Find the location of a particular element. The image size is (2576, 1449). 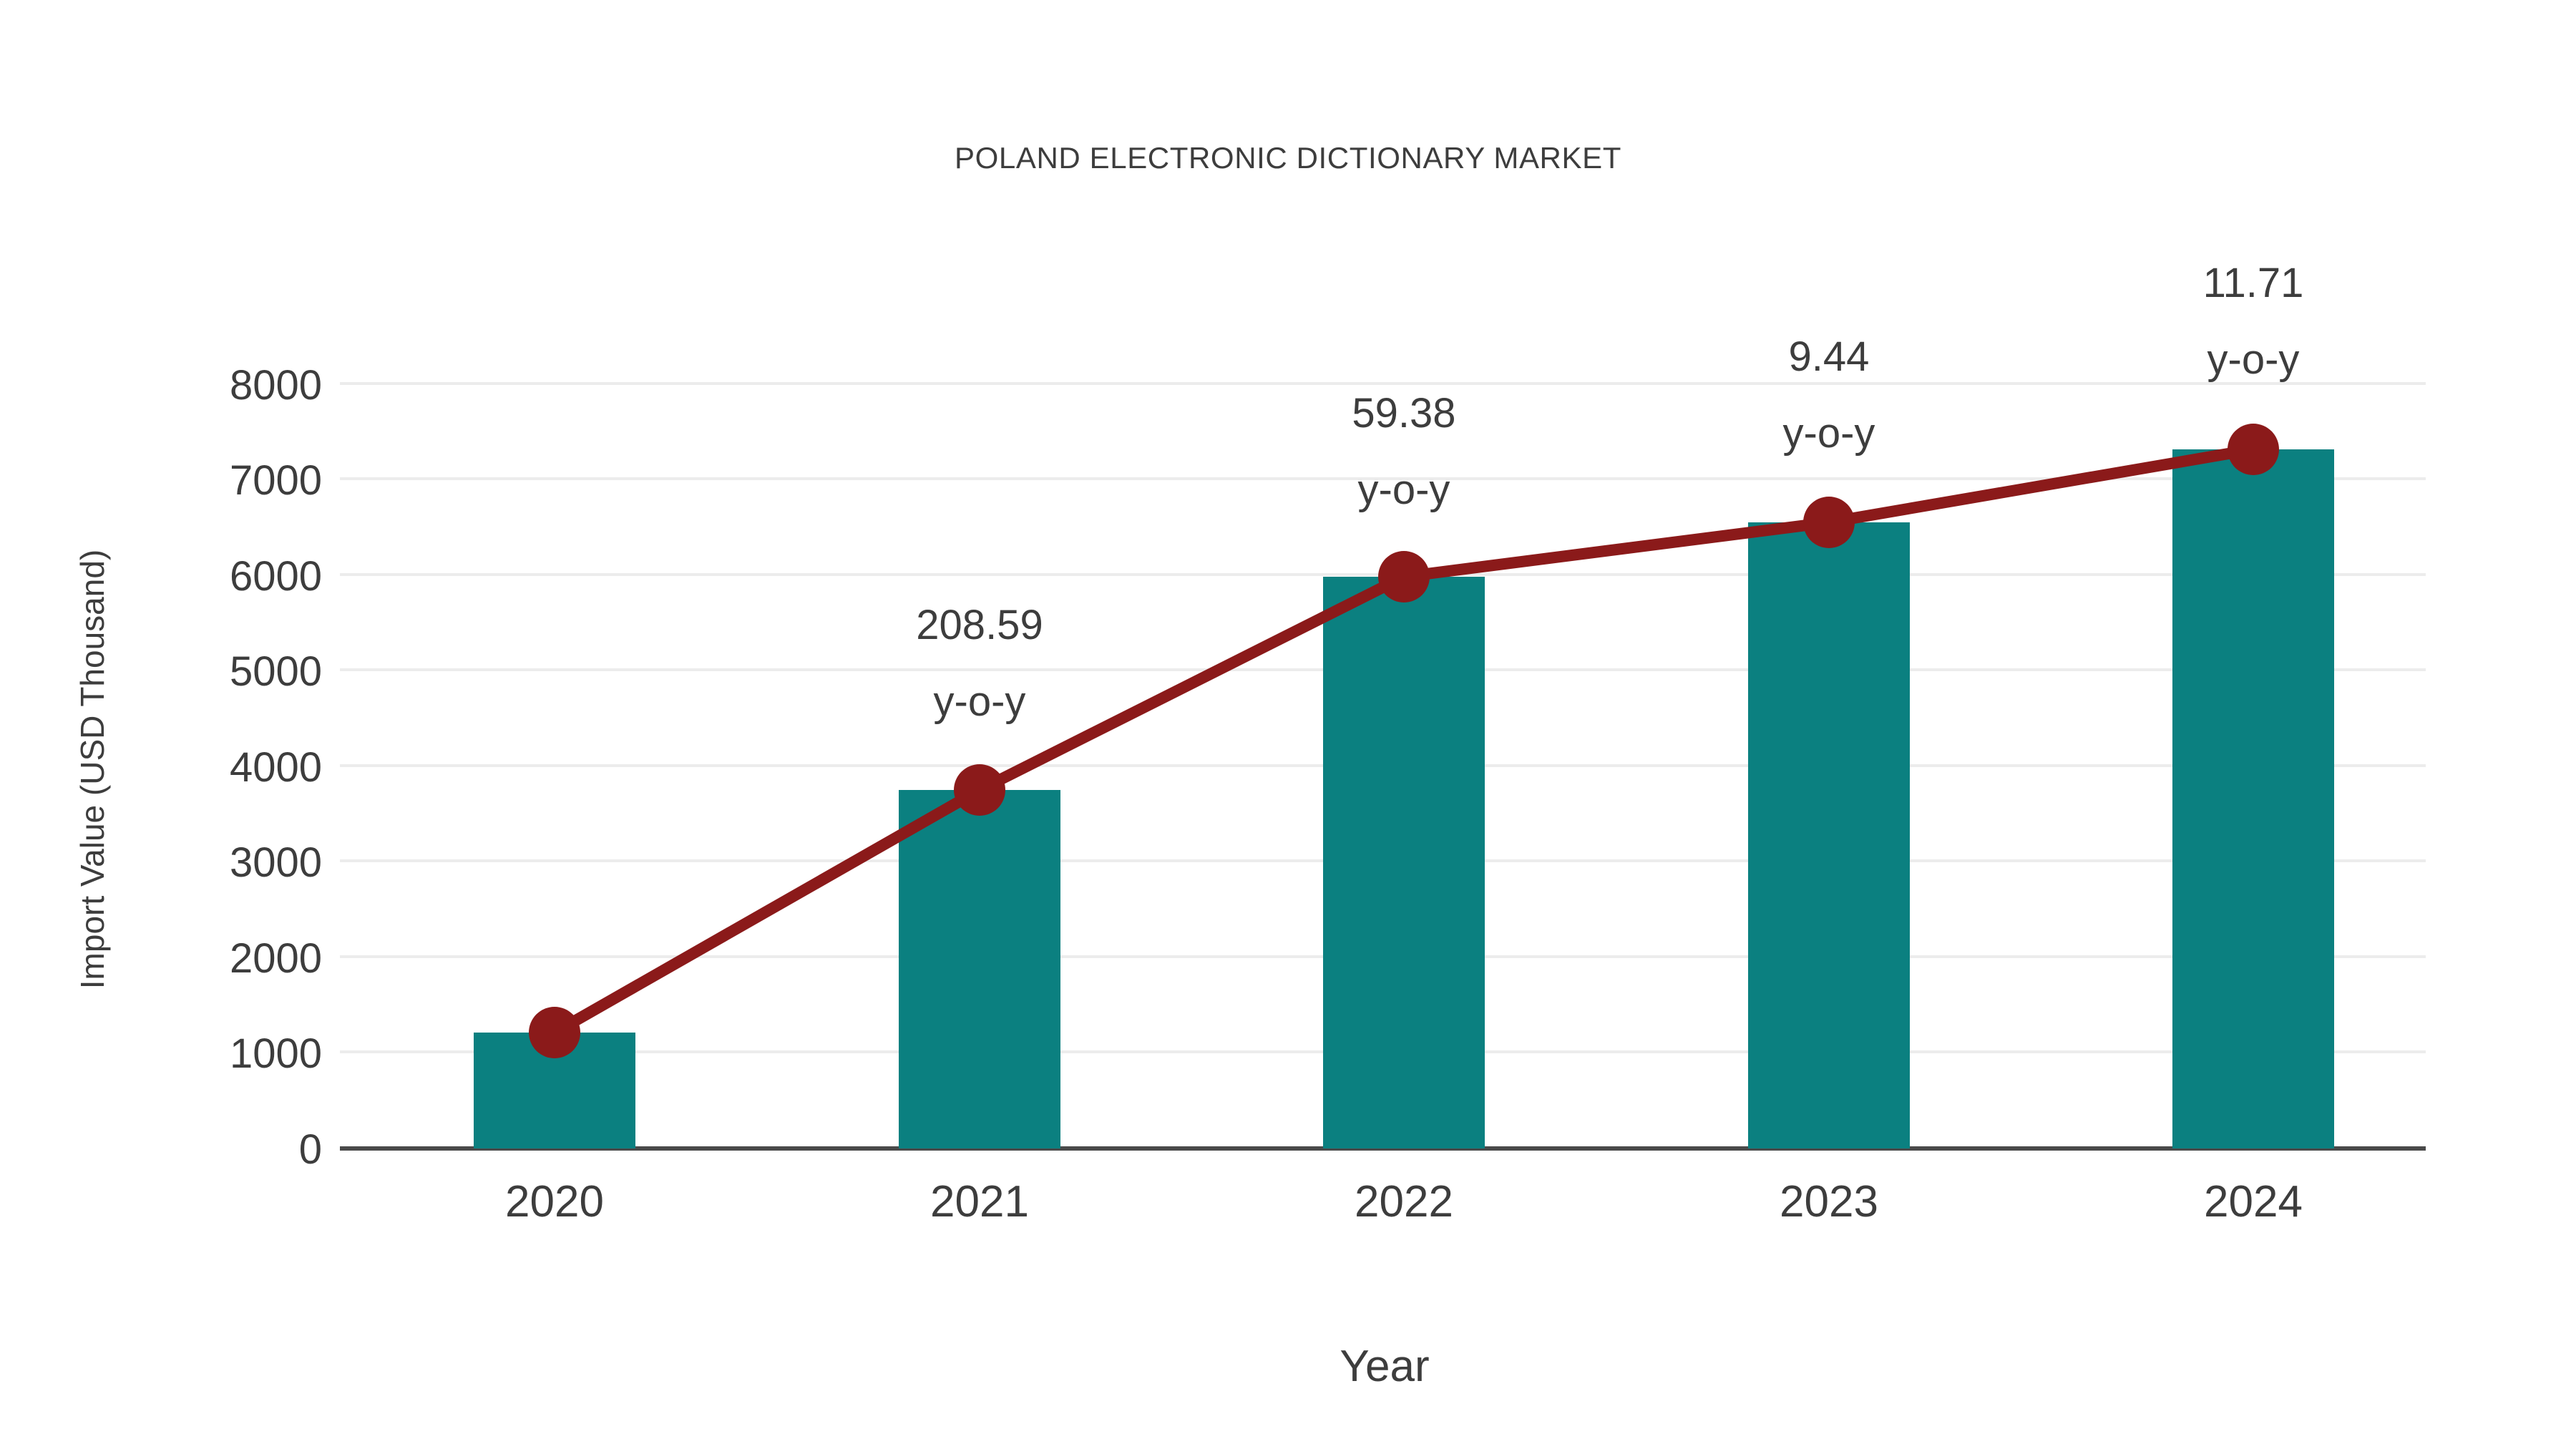

data-label-2022-value: 59.38 is located at coordinates (1403, 413).